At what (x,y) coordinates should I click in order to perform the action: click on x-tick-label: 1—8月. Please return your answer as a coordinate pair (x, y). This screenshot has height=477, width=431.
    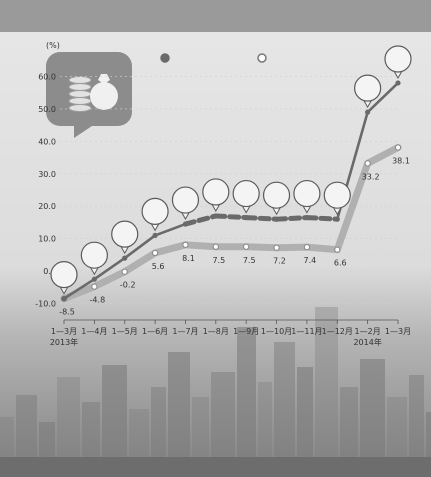
    Looking at the image, I should click on (216, 331).